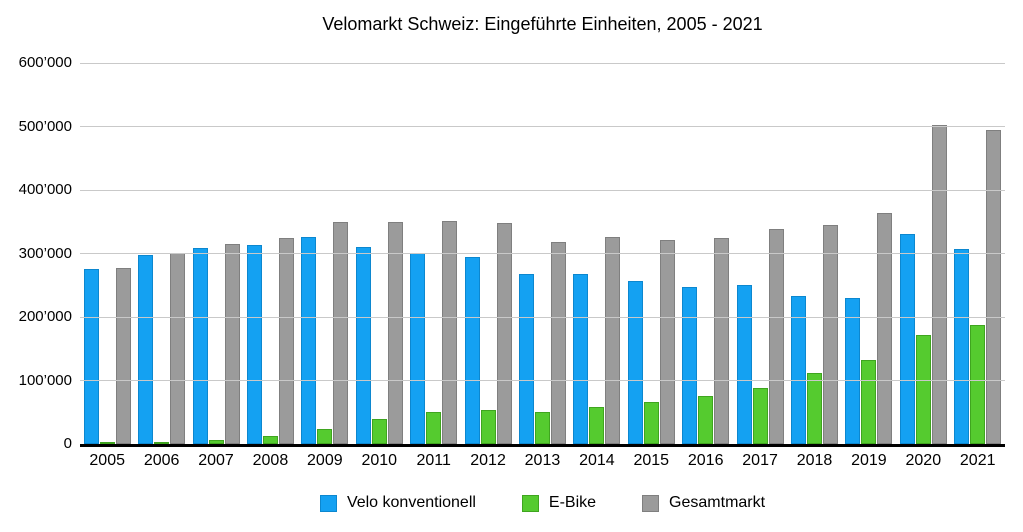  I want to click on legend-label: Gesamtmarkt, so click(717, 502).